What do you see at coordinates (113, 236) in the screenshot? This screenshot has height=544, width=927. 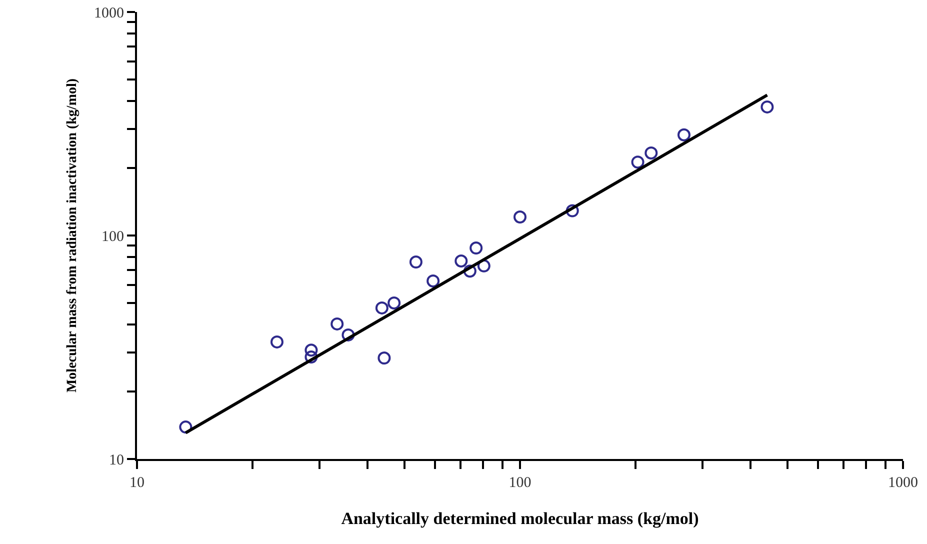 I see `y-tick-label: 100` at bounding box center [113, 236].